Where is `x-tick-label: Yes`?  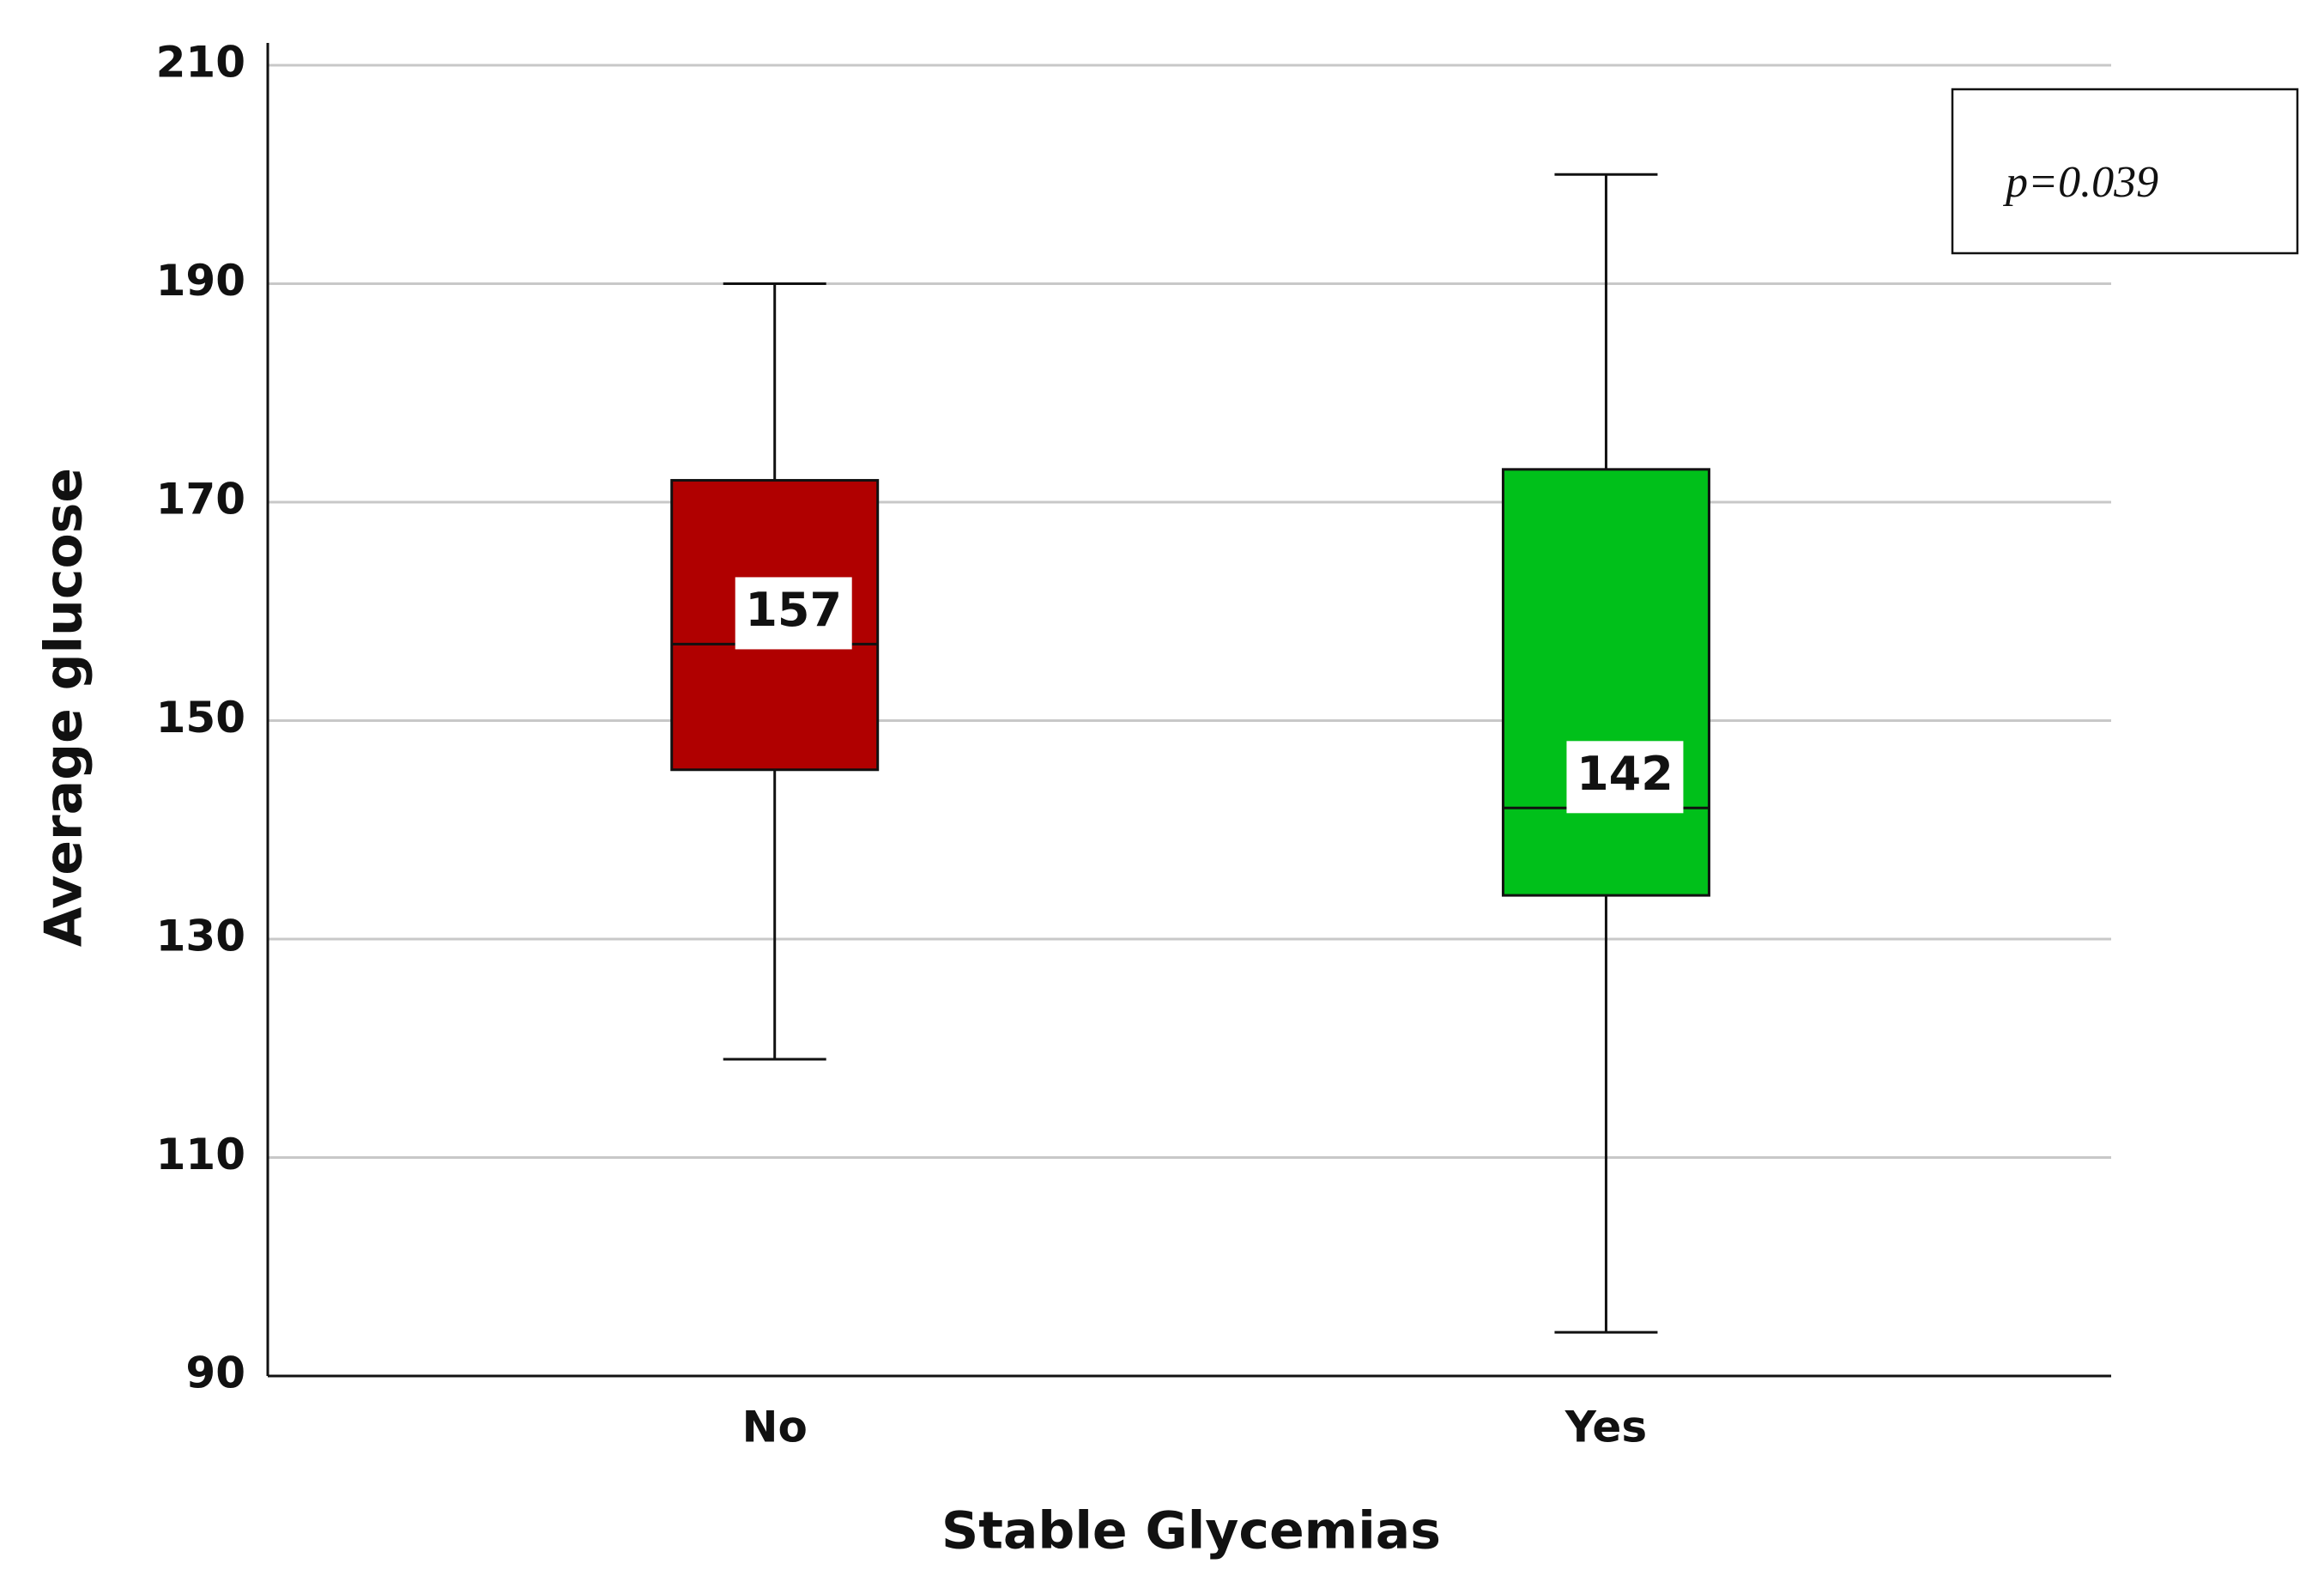 x-tick-label: Yes is located at coordinates (1605, 1427).